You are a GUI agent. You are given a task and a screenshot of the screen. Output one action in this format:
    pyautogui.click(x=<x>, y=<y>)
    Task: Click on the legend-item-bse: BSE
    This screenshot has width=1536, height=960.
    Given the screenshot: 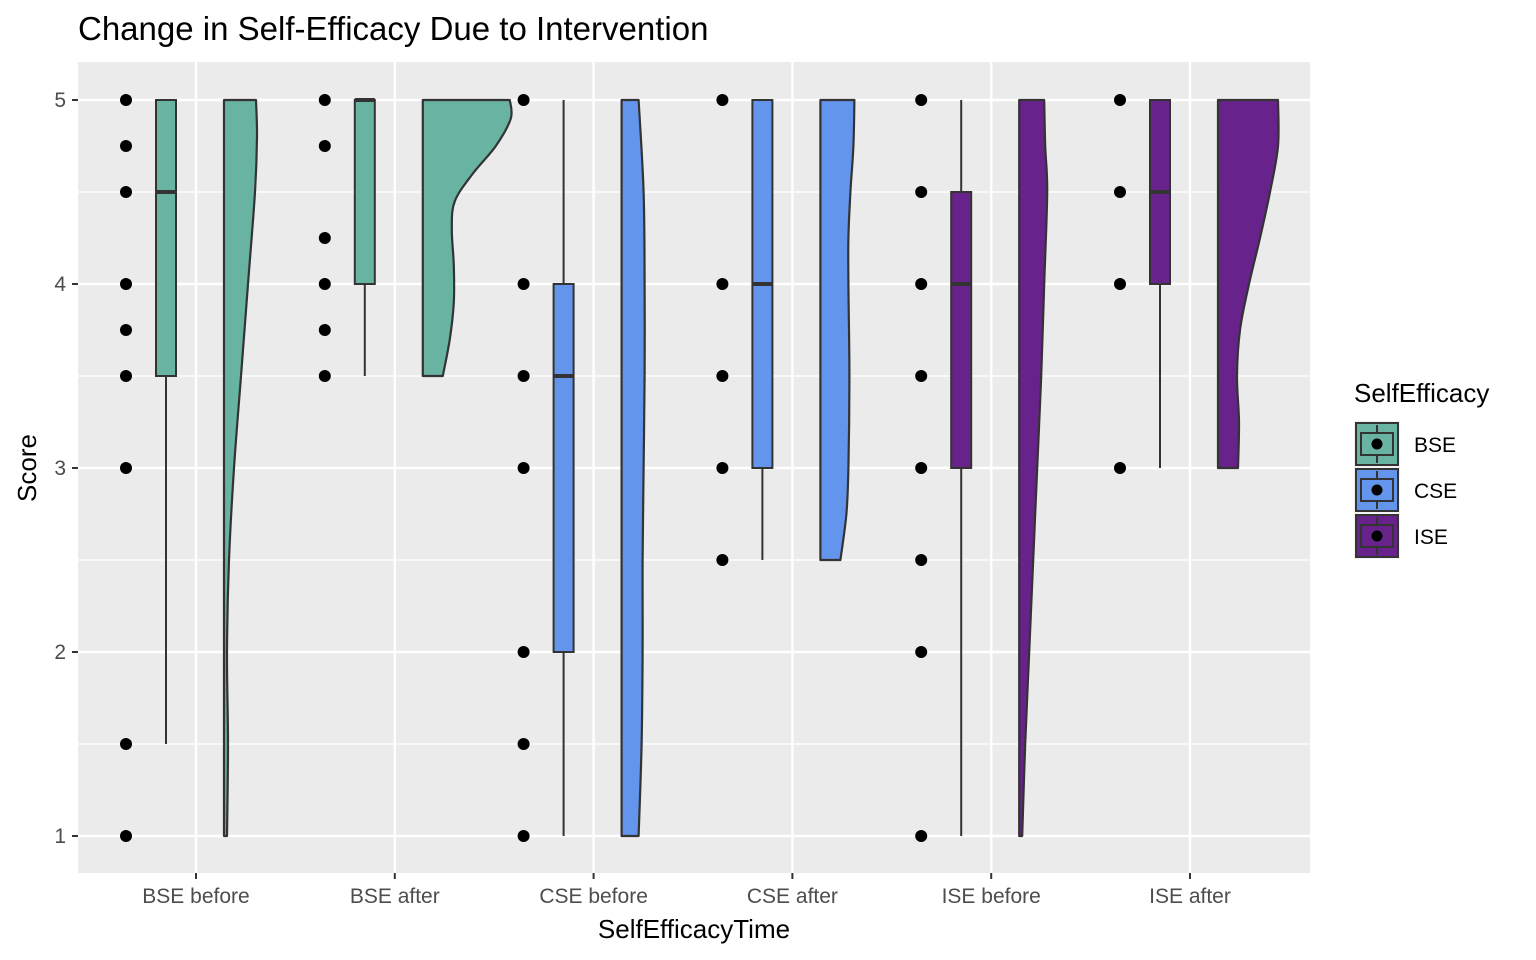 What is the action you would take?
    pyautogui.click(x=1405, y=444)
    